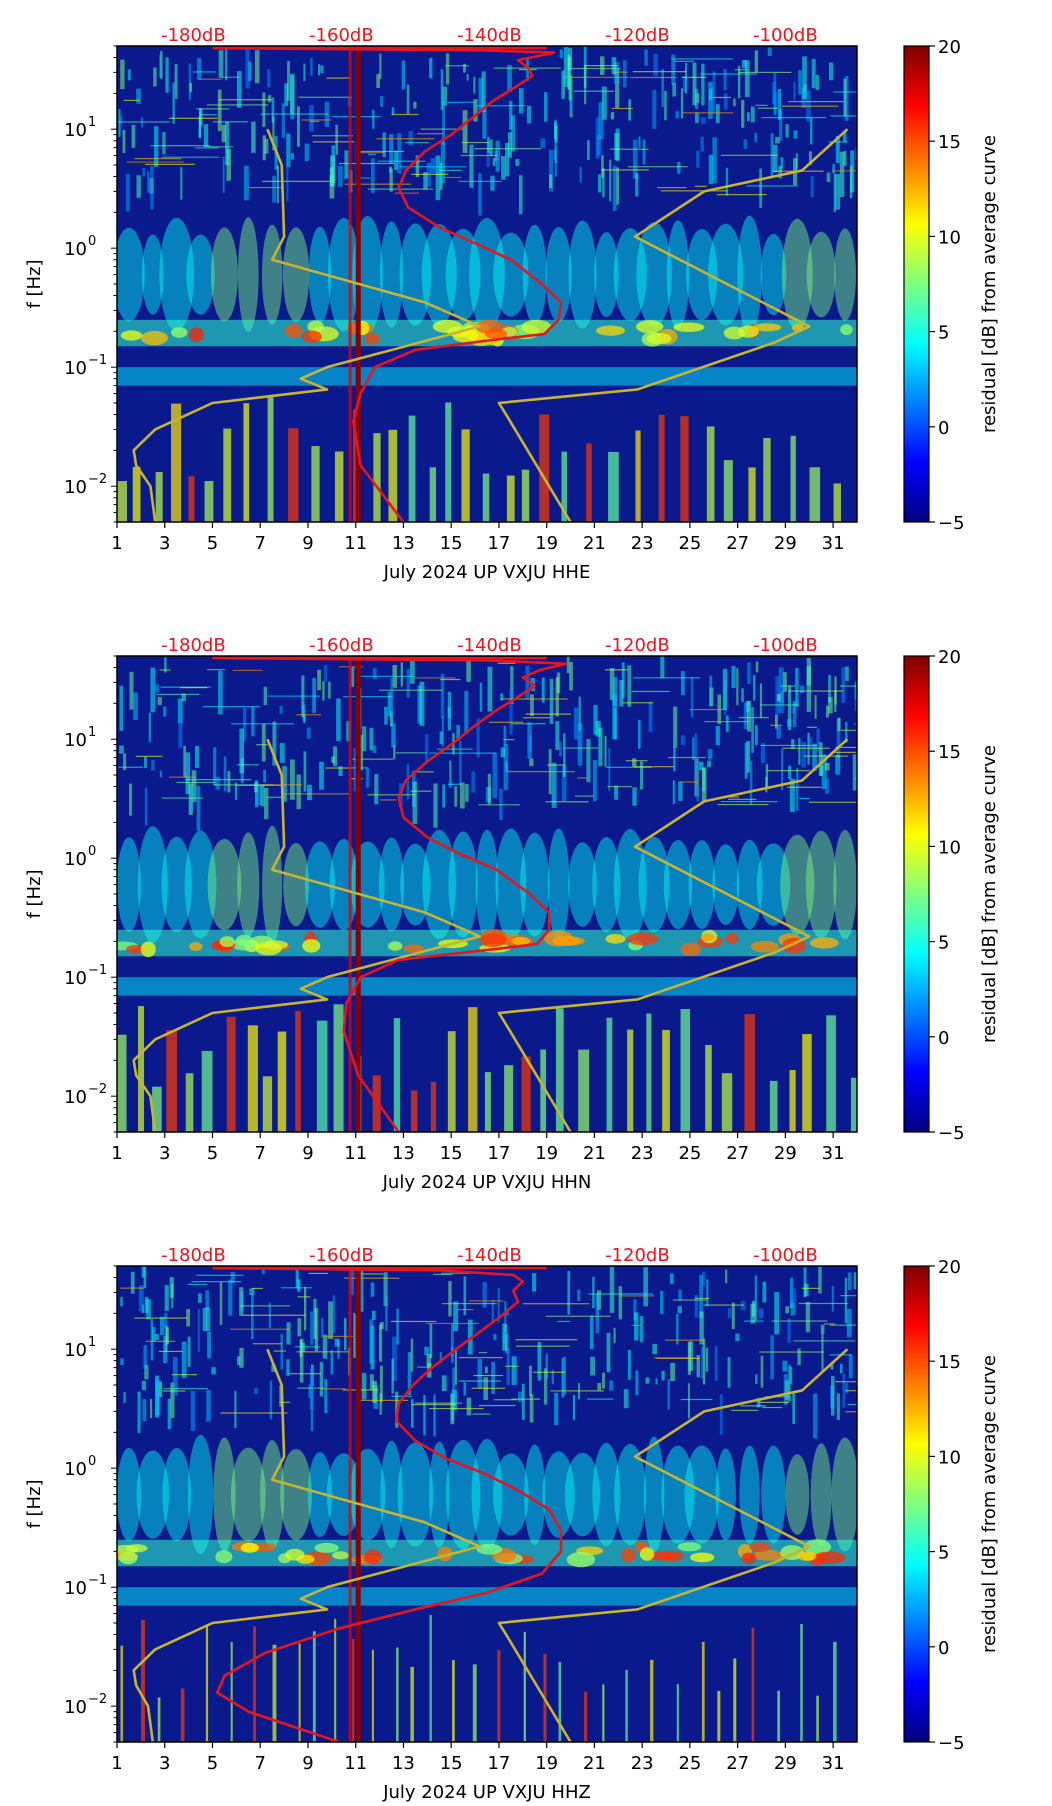 This screenshot has width=1052, height=1806. Describe the element at coordinates (916, 1504) in the screenshot. I see `colorbar-gradient` at that location.